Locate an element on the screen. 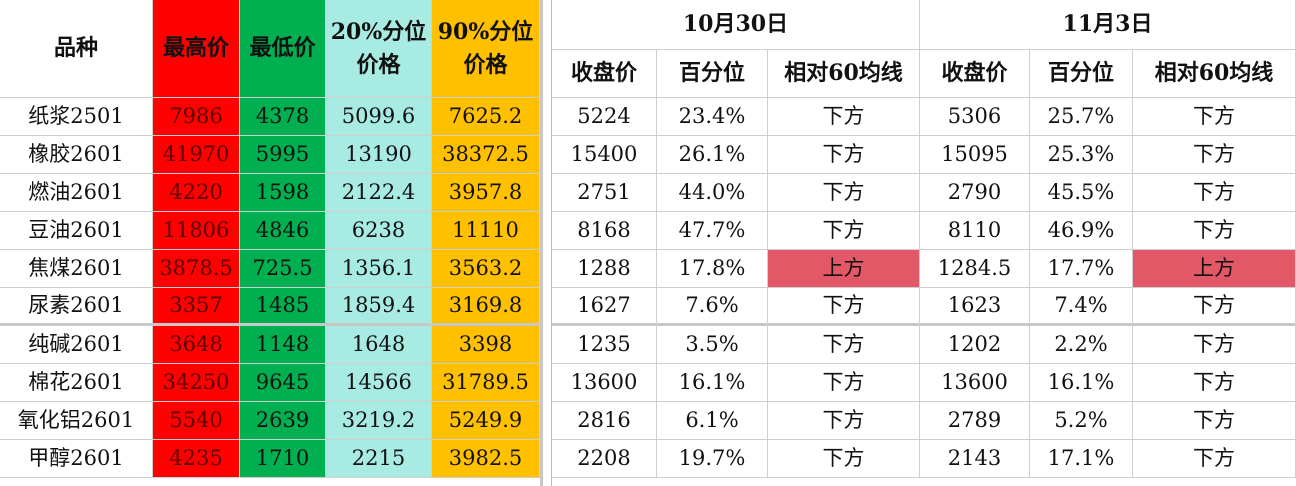 Image resolution: width=1296 pixels, height=486 pixels. cell-text: 725.5 is located at coordinates (282, 267).